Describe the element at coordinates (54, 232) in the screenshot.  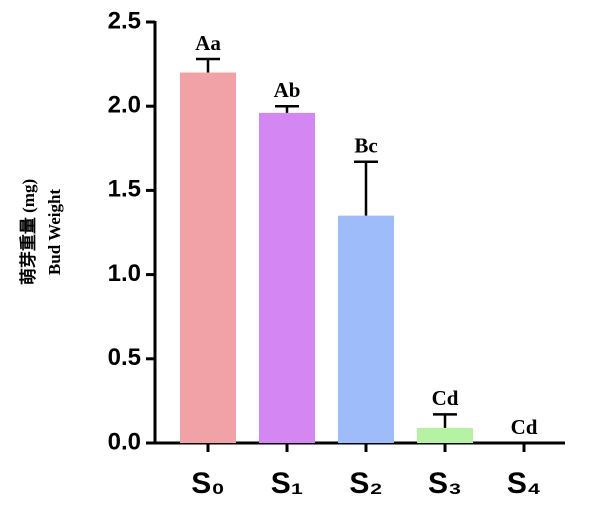
I see `y-axis-label: Bud Weight` at that location.